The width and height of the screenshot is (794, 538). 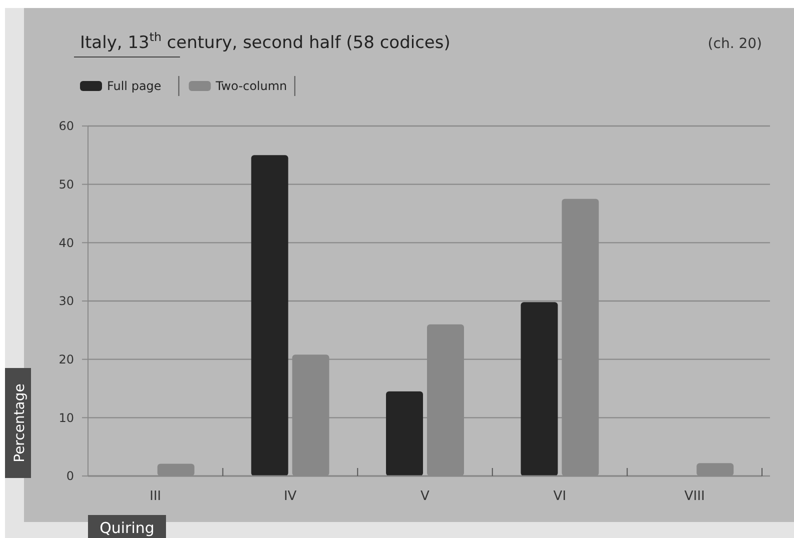 What do you see at coordinates (66, 243) in the screenshot?
I see `y-tick-label: 40` at bounding box center [66, 243].